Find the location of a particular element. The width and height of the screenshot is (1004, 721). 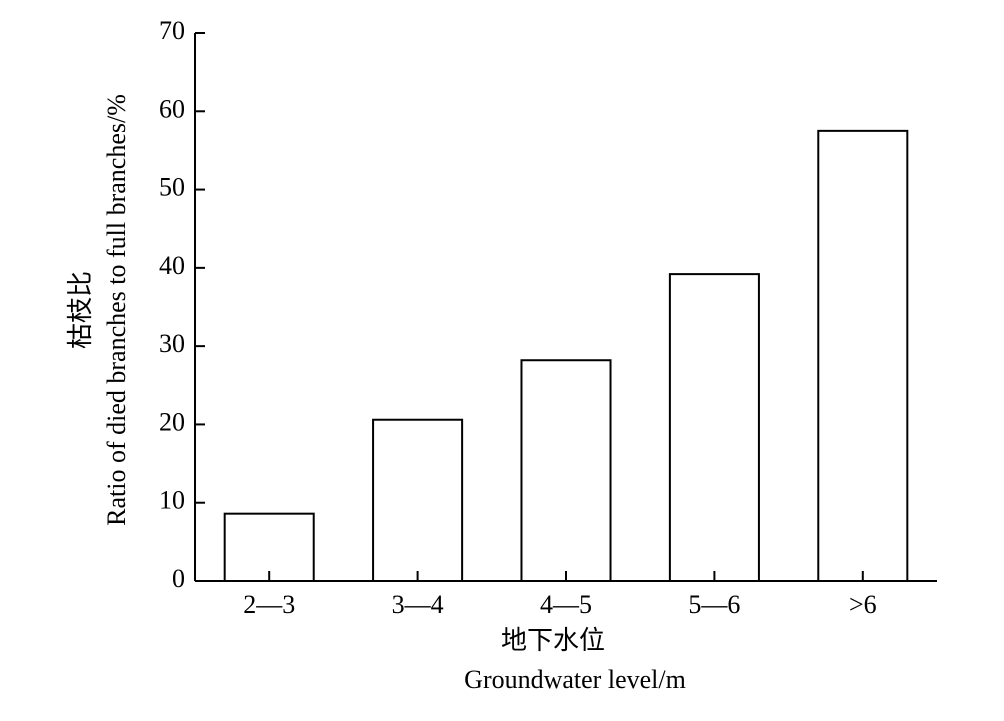

x-tick-label: >6 is located at coordinates (863, 604).